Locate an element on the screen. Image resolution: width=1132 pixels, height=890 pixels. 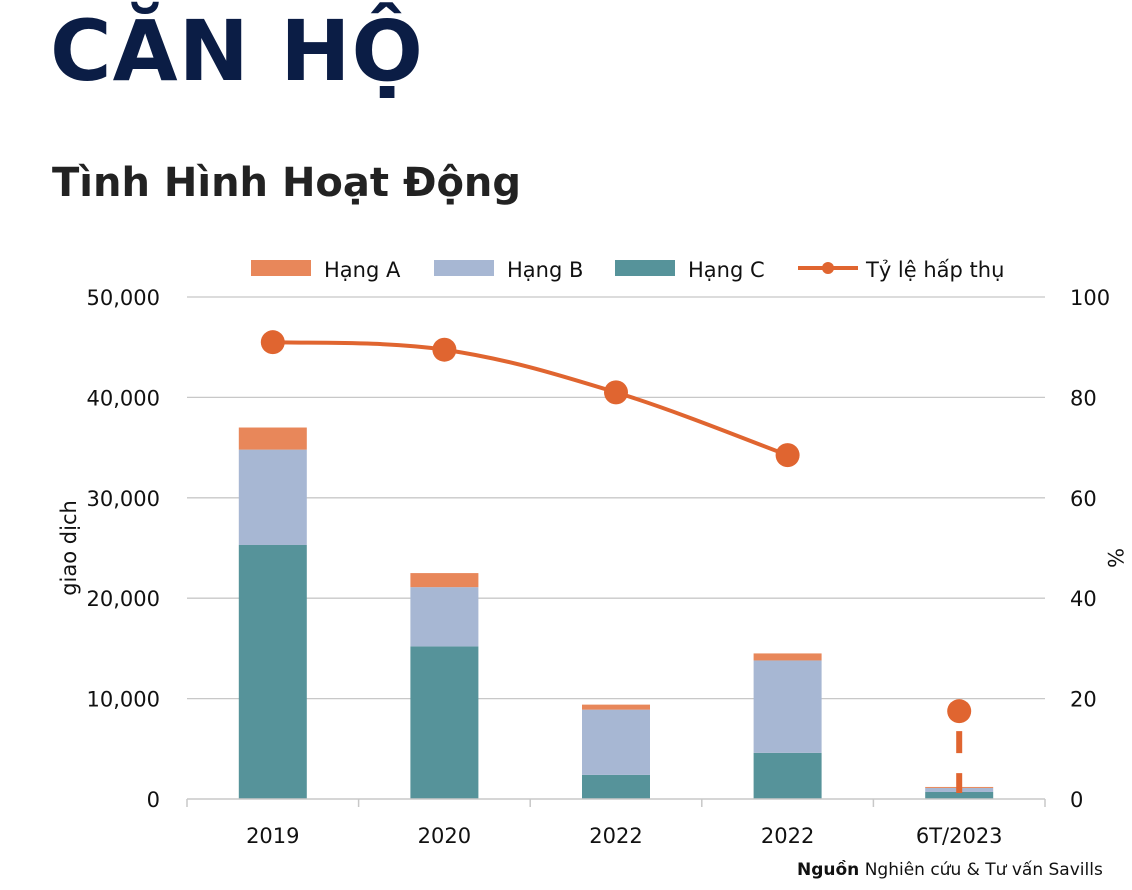
legend-label: Hạng A is located at coordinates (362, 270).